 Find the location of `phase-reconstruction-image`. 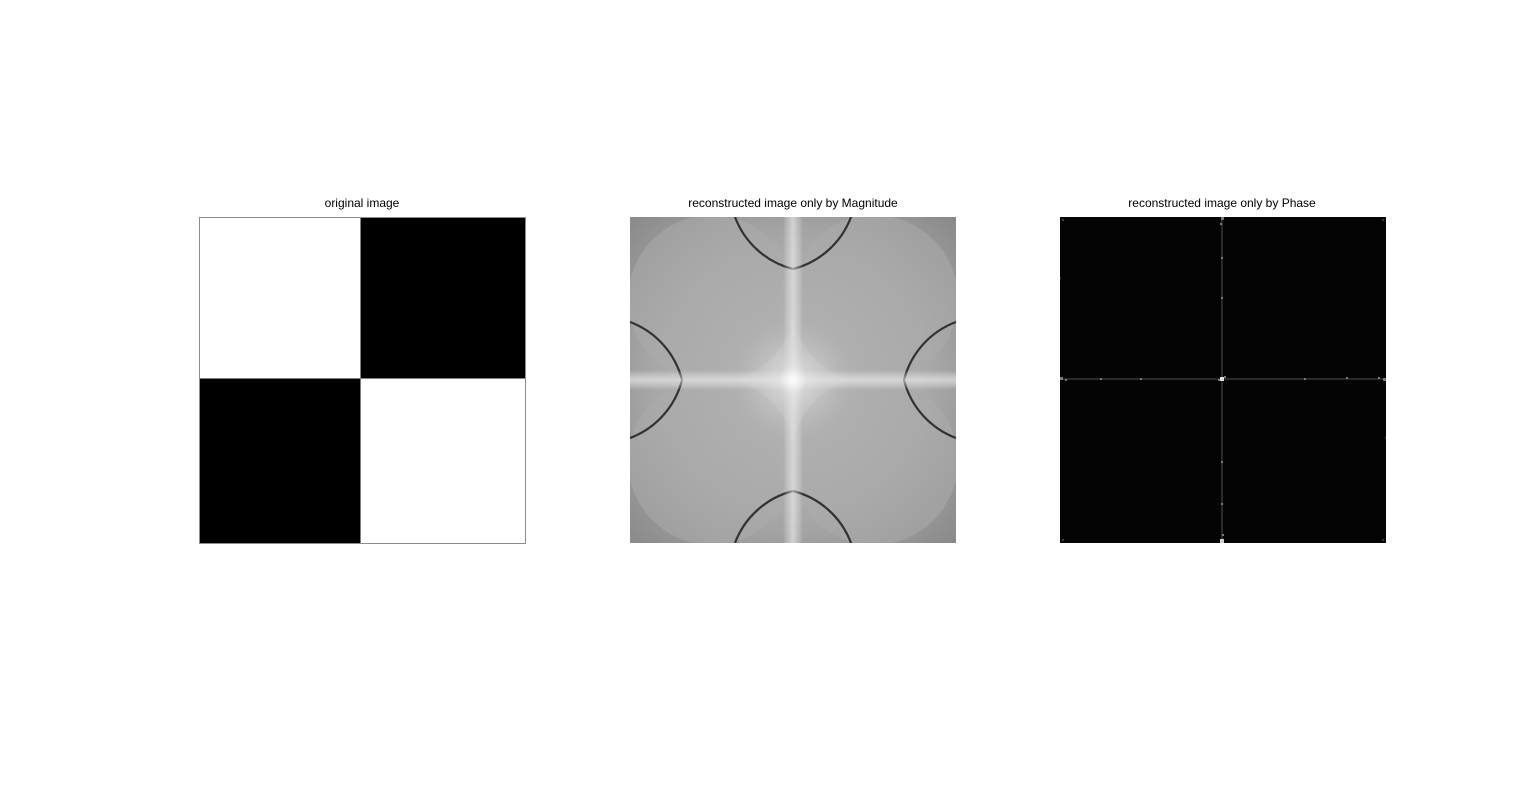

phase-reconstruction-image is located at coordinates (1223, 380).